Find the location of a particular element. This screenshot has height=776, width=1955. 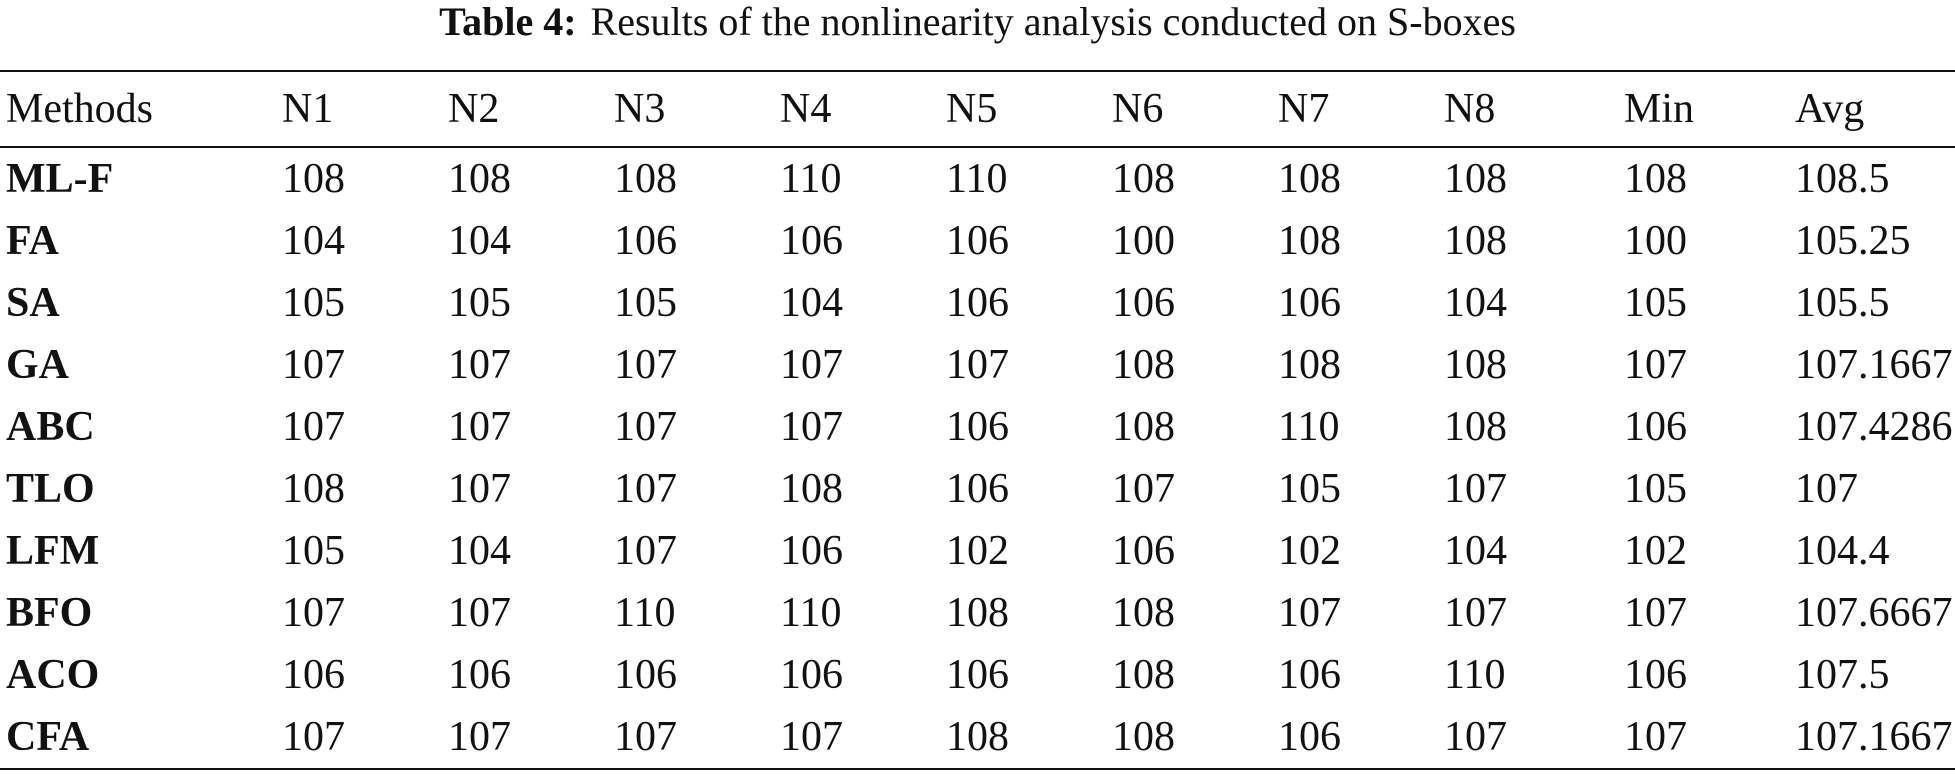

value-cell: 107.5 is located at coordinates (1842, 675).